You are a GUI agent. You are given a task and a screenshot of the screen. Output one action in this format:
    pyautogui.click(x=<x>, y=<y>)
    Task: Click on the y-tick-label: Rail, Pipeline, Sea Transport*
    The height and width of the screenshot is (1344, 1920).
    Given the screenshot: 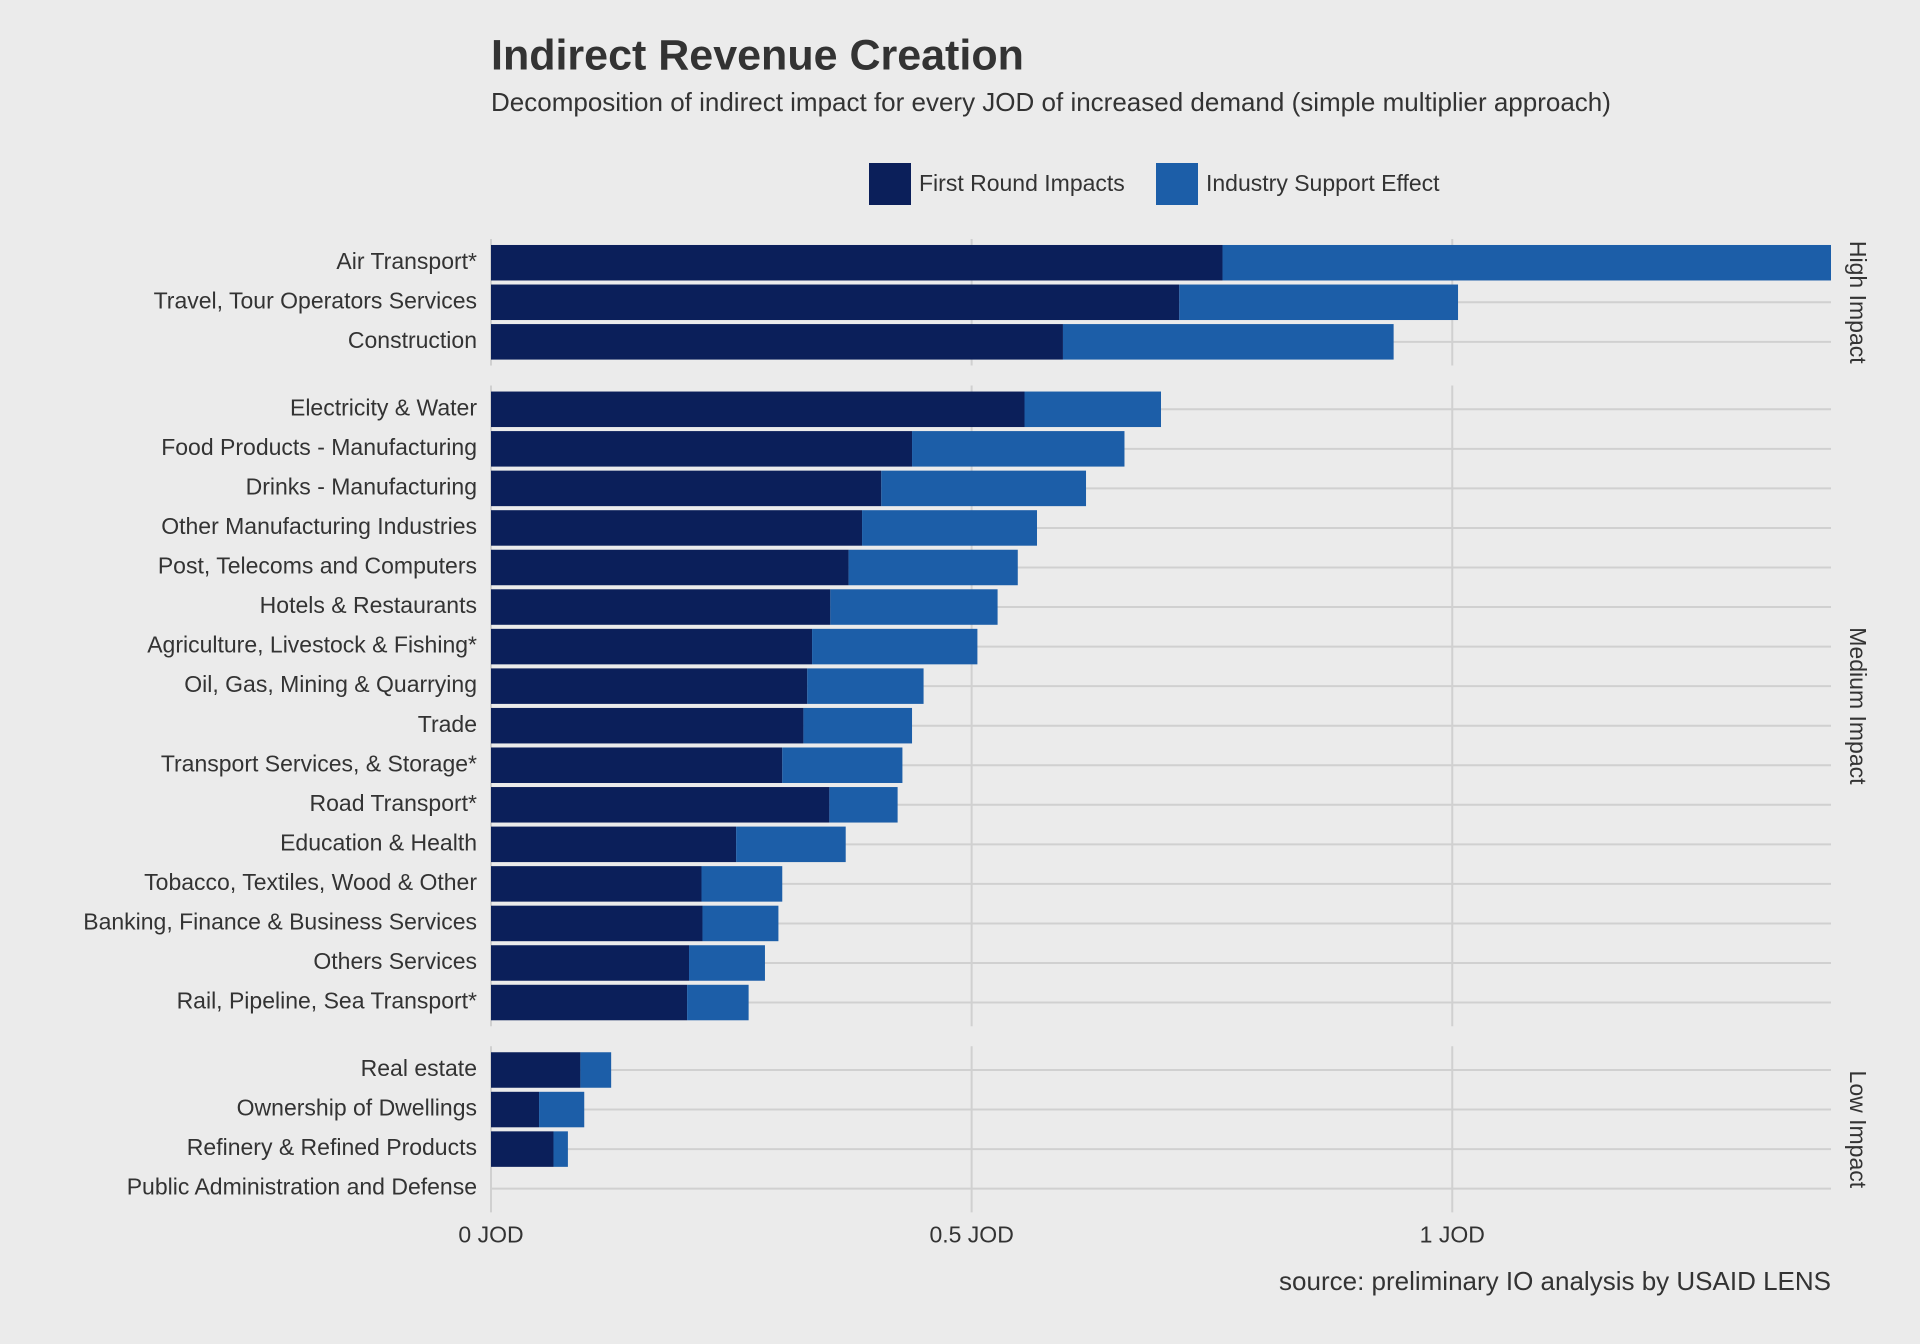 What is the action you would take?
    pyautogui.click(x=327, y=1001)
    